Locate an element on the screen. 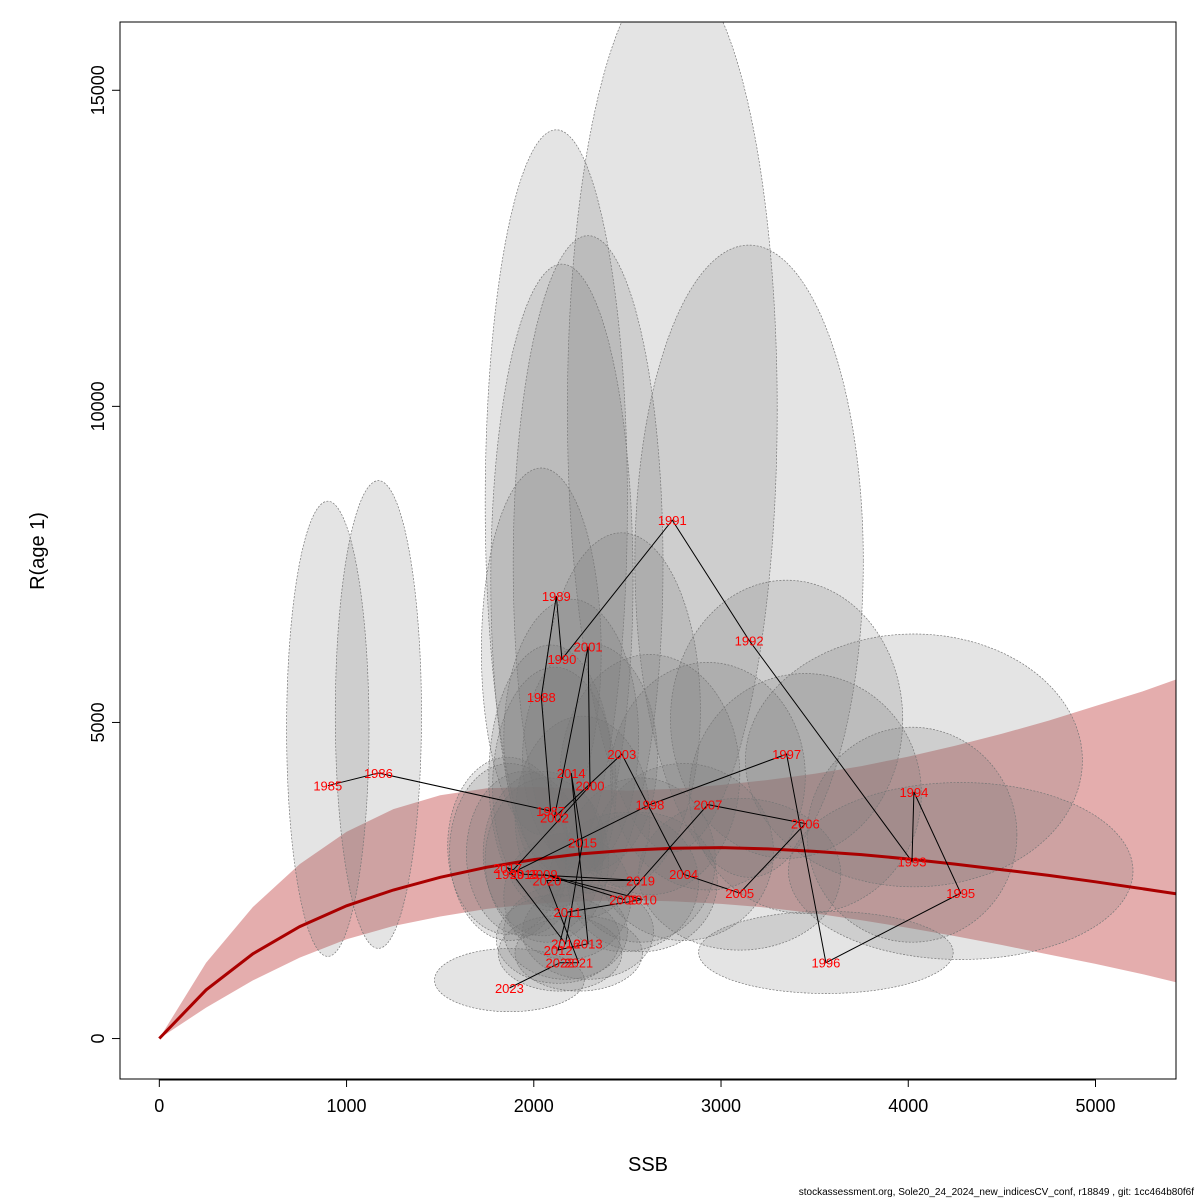  year-label-2003: 2003 is located at coordinates (621, 754).